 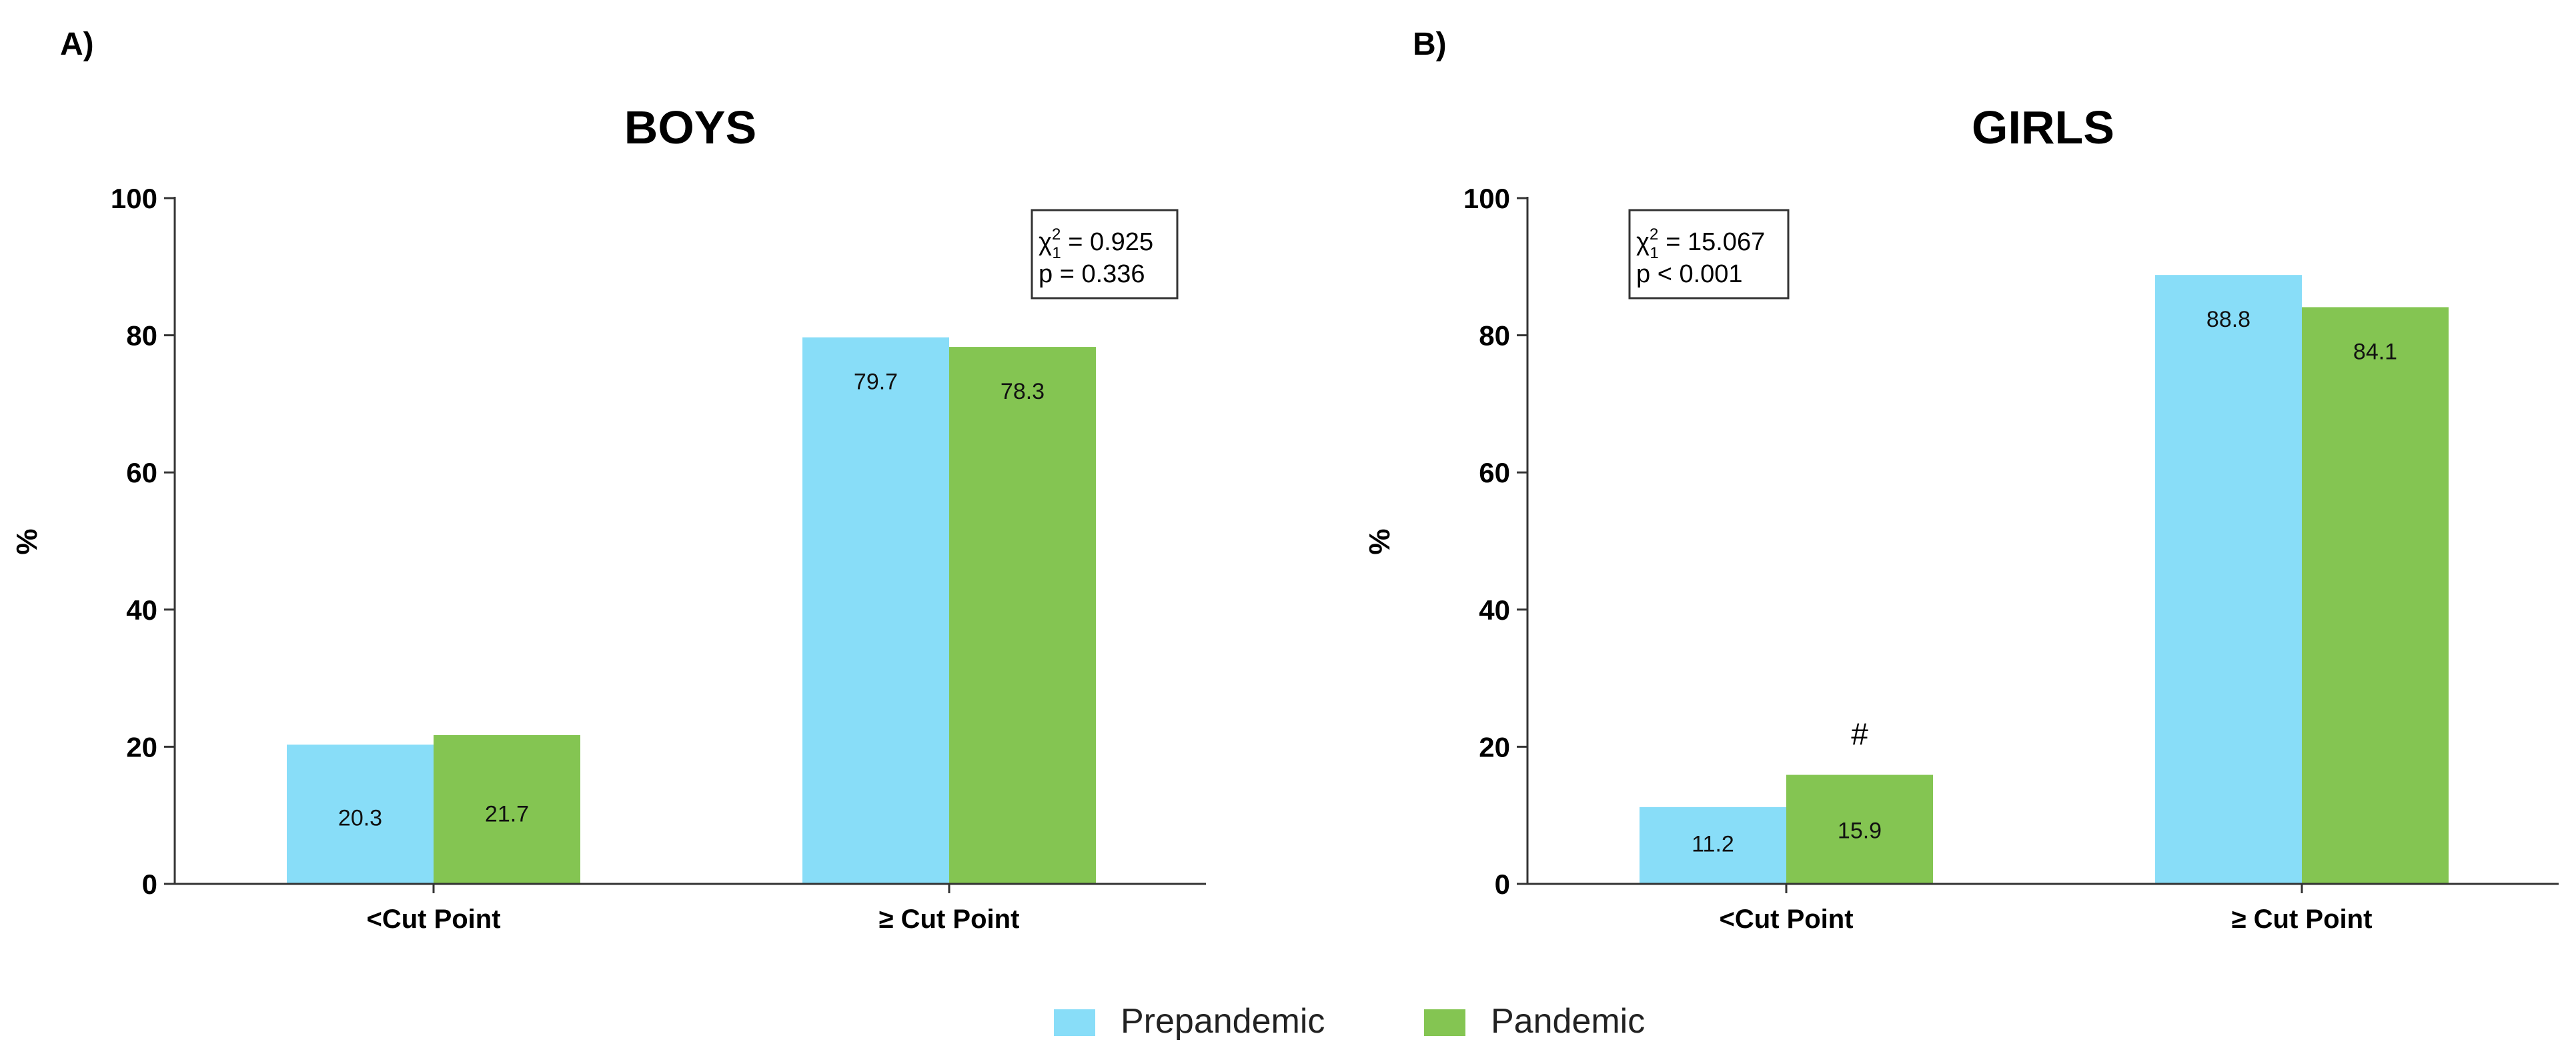 I want to click on panel-label: B), so click(x=1430, y=44).